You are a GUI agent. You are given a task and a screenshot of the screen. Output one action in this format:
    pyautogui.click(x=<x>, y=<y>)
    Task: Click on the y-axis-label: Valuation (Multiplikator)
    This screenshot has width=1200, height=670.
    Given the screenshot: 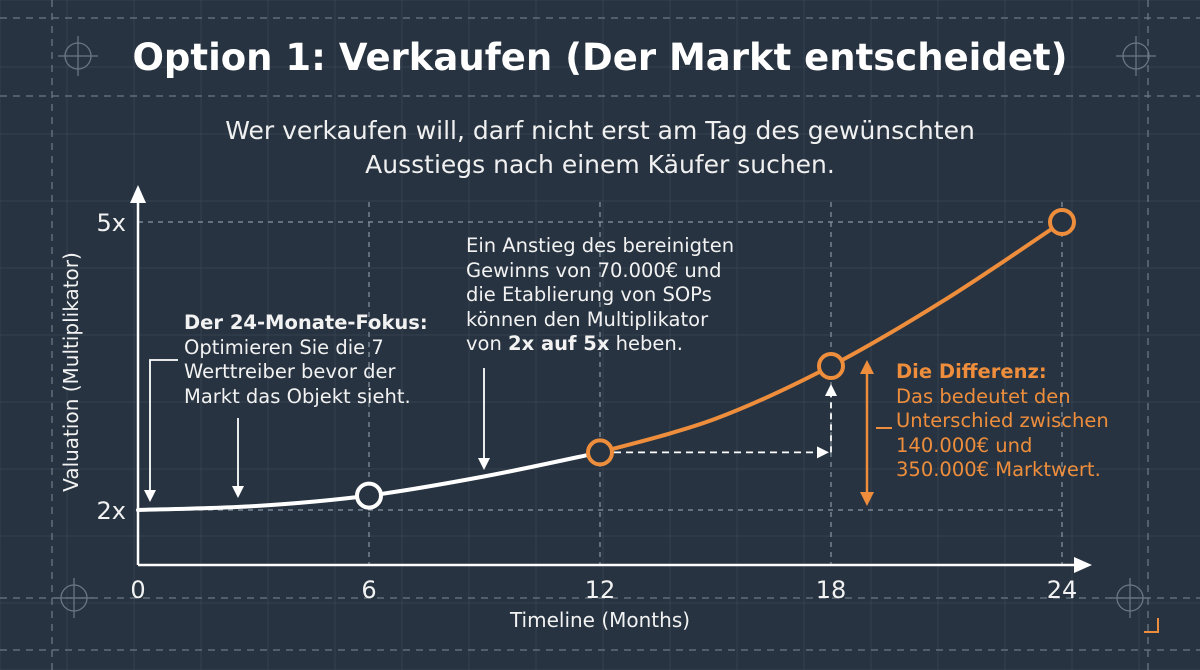 What is the action you would take?
    pyautogui.click(x=71, y=372)
    